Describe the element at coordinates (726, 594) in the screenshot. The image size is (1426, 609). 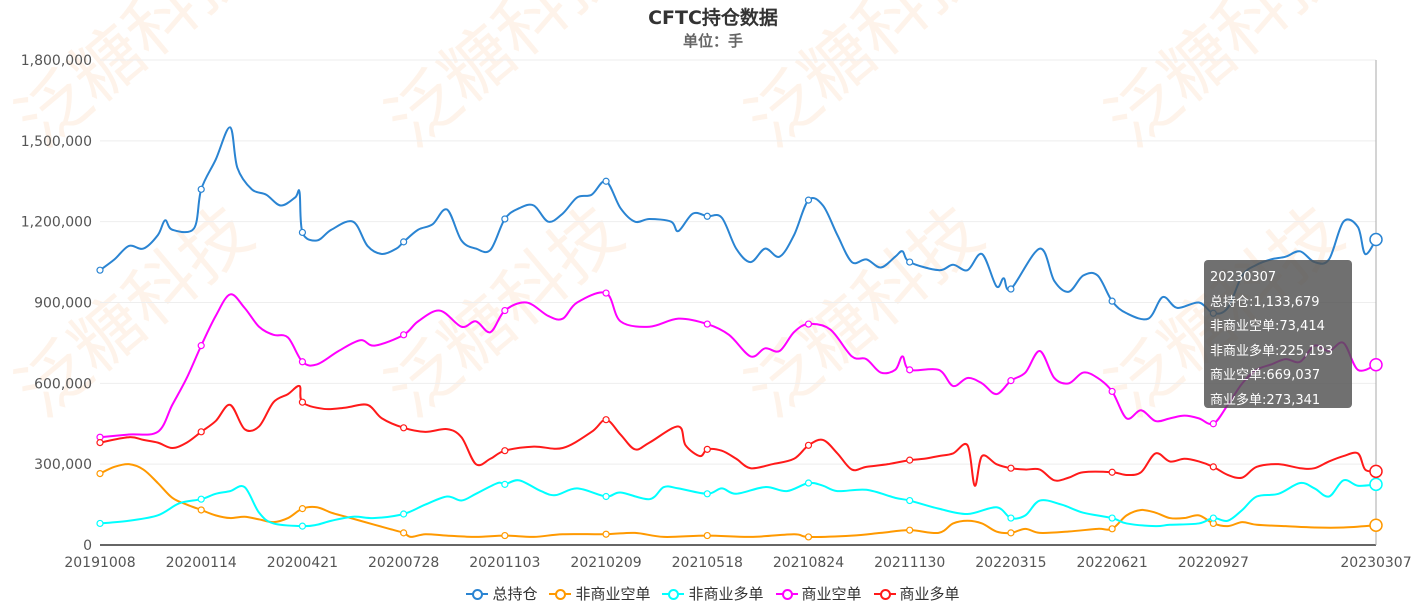
I see `legend-label: 非商业多单` at that location.